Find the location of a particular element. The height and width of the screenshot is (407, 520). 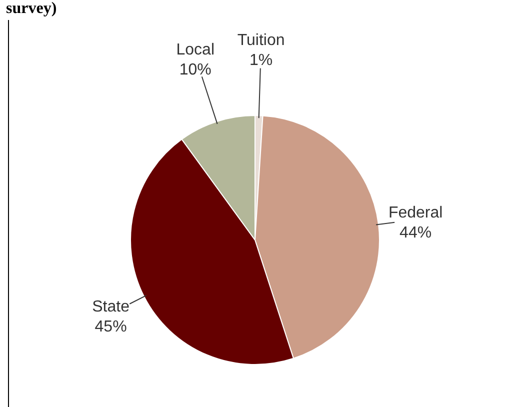

data-label: 45% is located at coordinates (110, 327).